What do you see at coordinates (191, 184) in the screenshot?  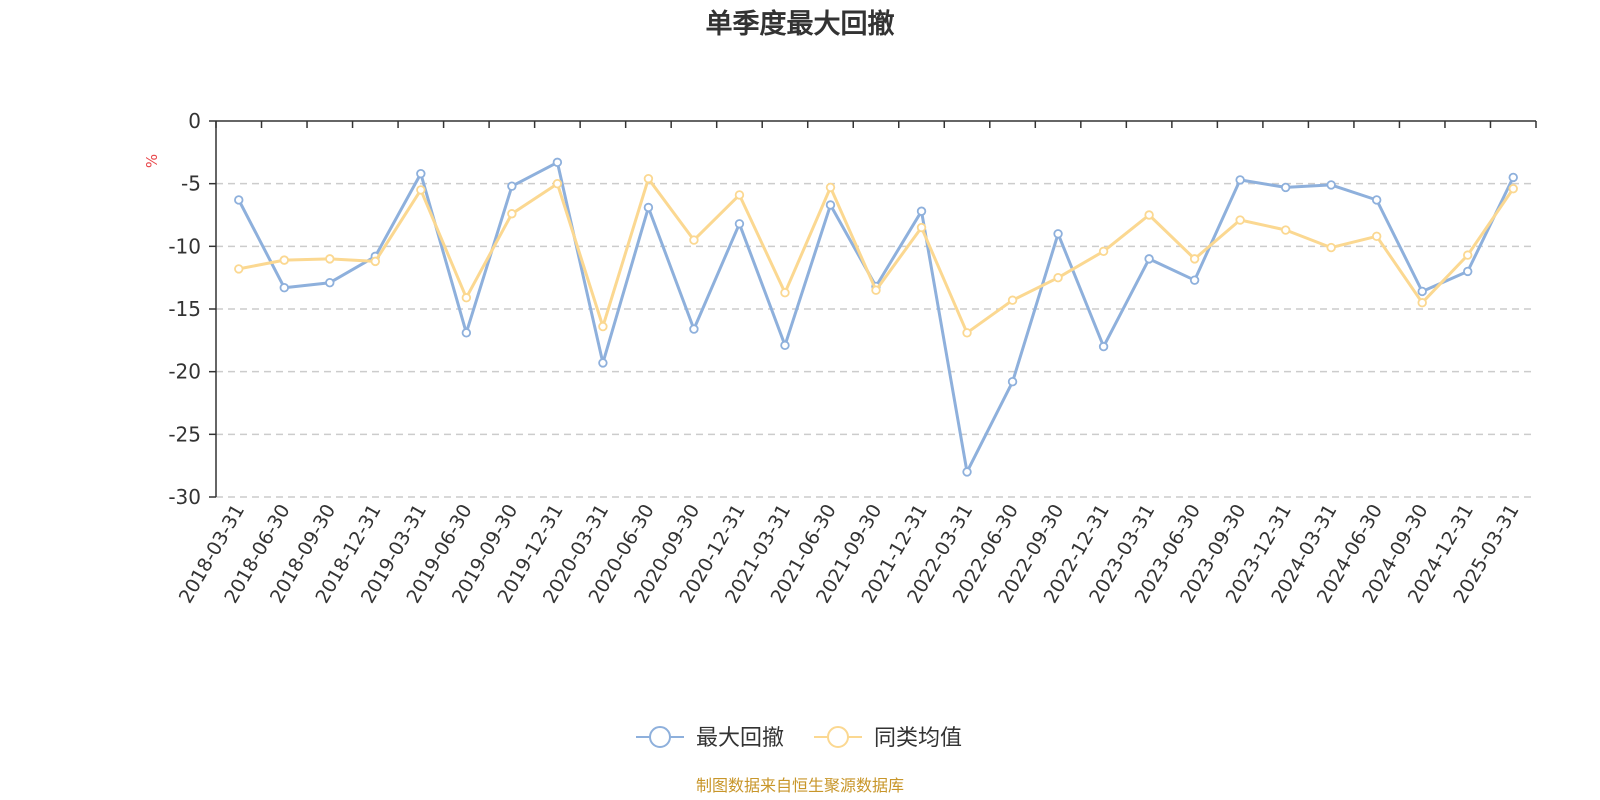 I see `y-tick-label: -5` at bounding box center [191, 184].